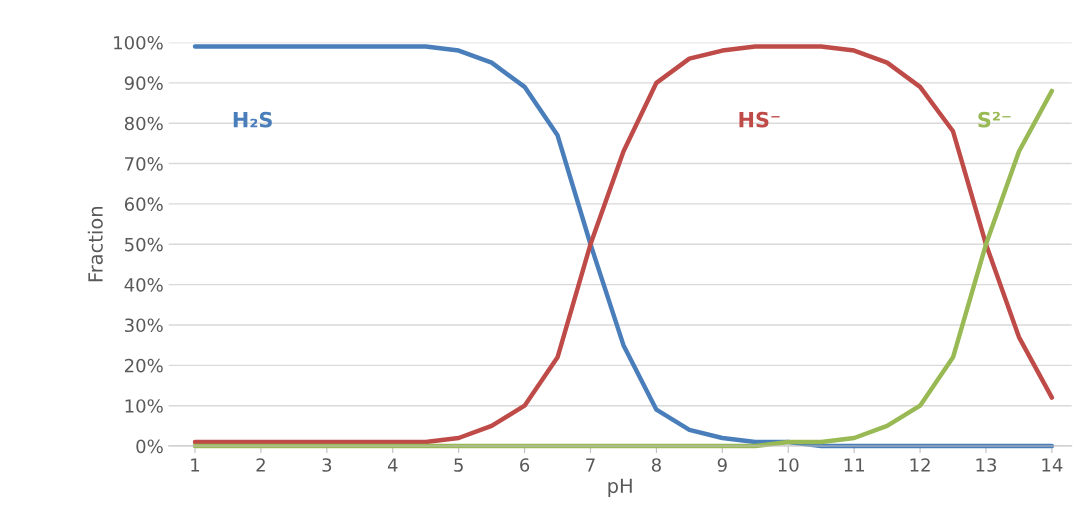 The height and width of the screenshot is (531, 1088). Describe the element at coordinates (392, 465) in the screenshot. I see `x-tick-label: 4` at that location.